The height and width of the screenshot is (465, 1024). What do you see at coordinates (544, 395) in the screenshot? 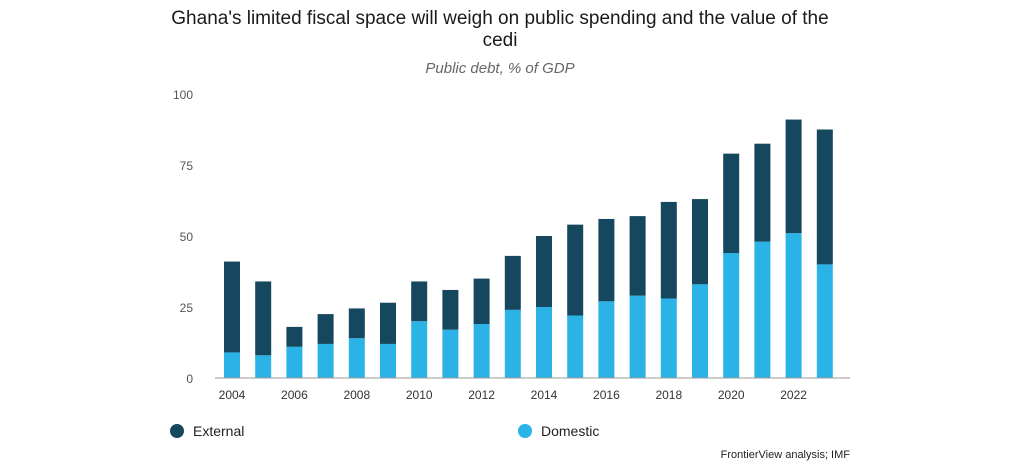
I see `x-tick-label: 2014` at bounding box center [544, 395].